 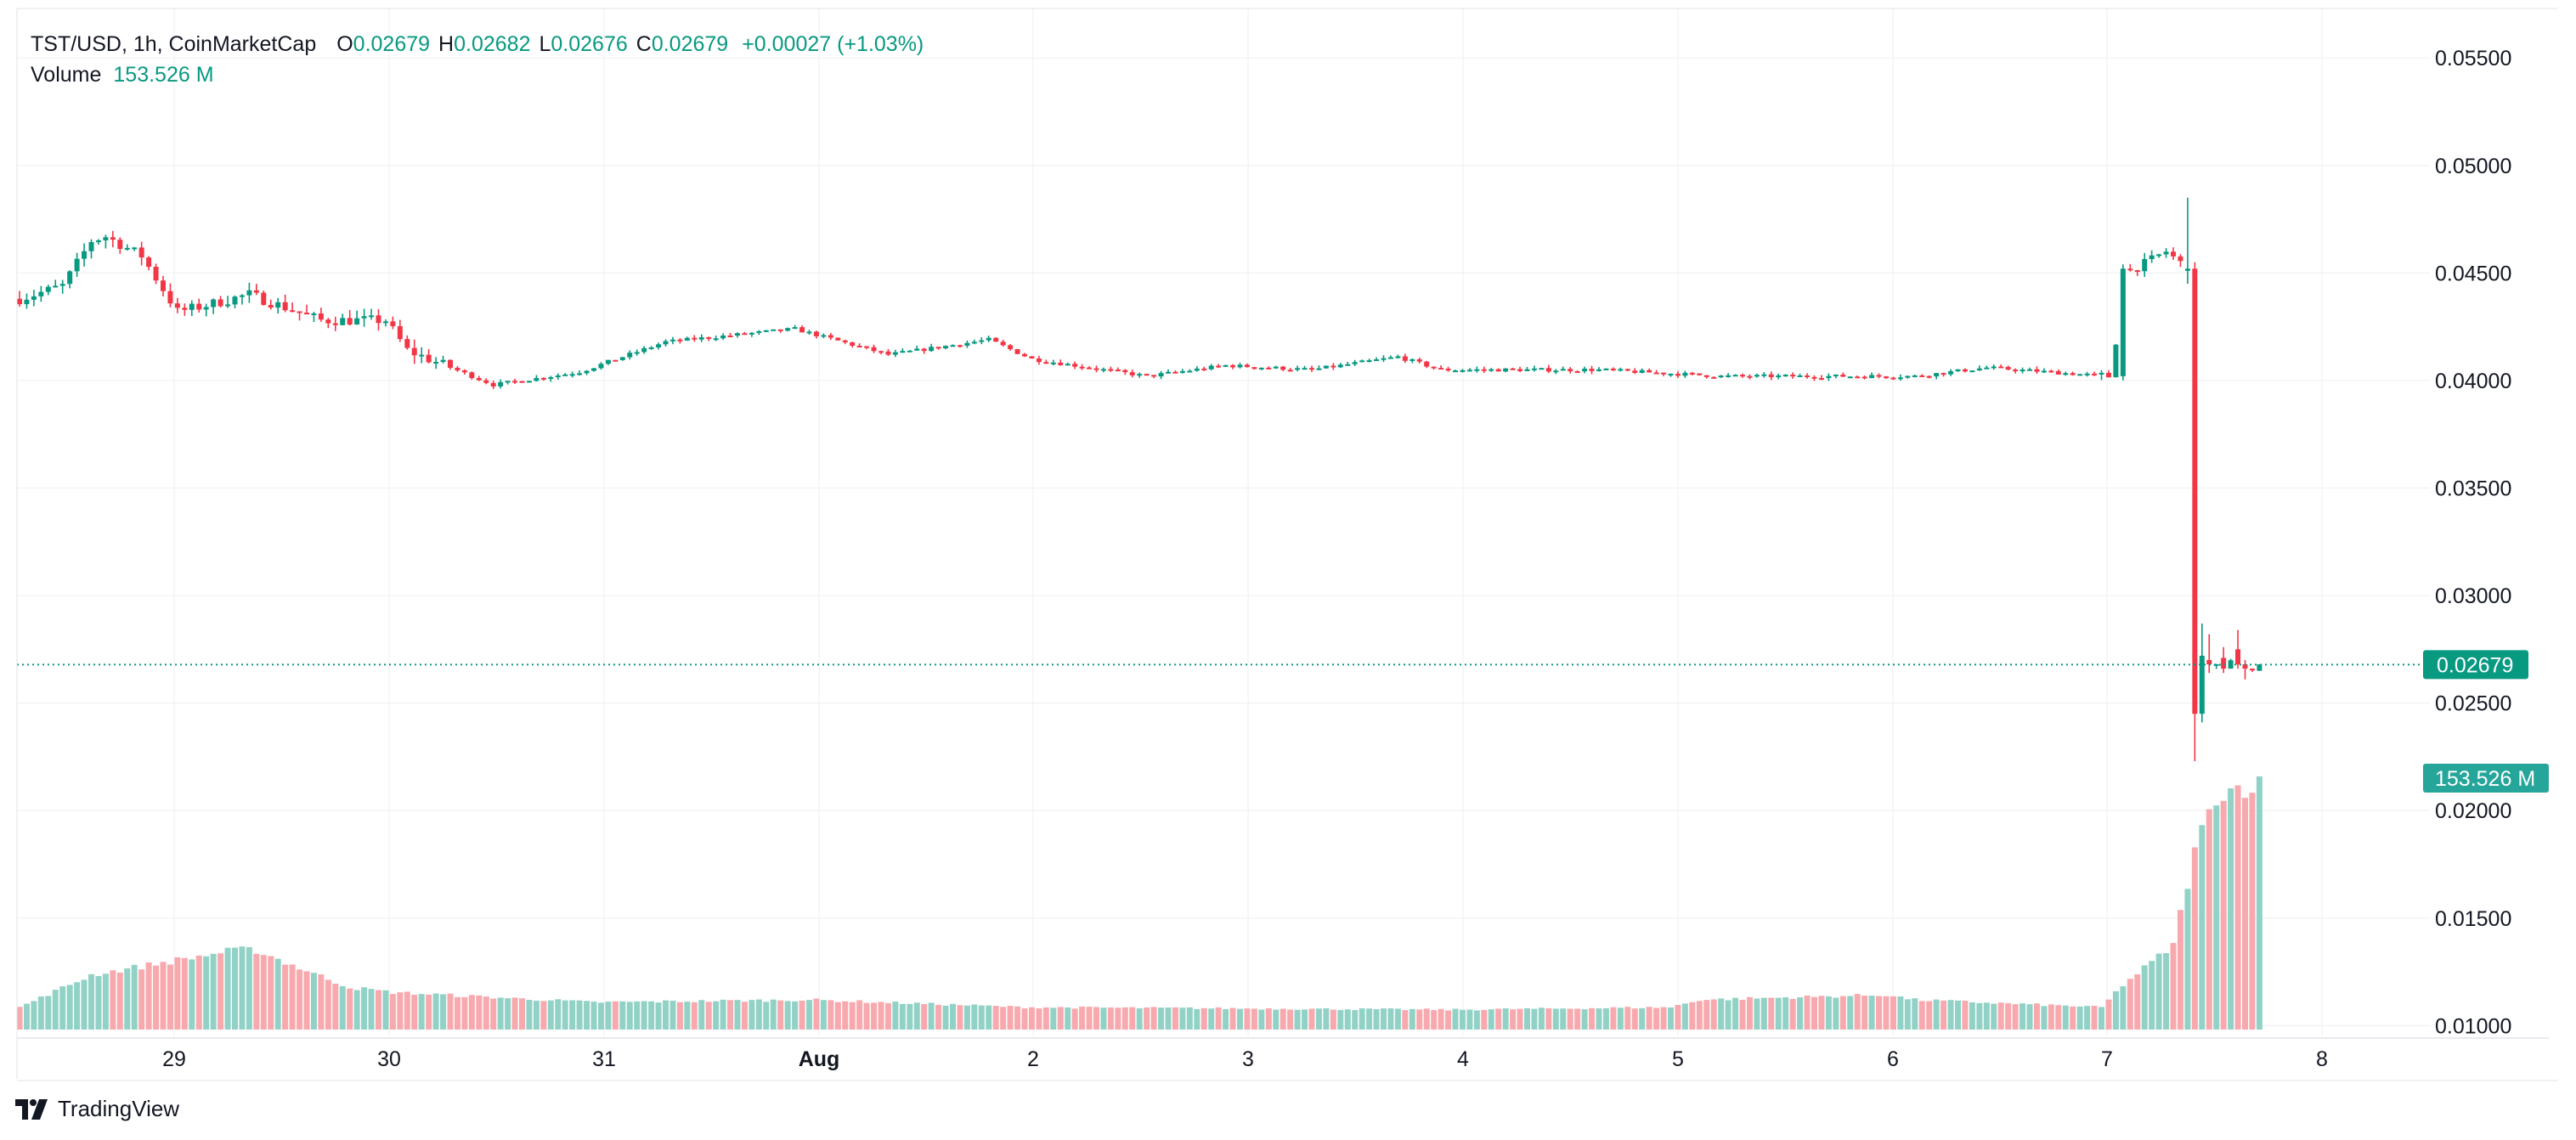 I want to click on tradingview-brand: TradingView, so click(x=97, y=1109).